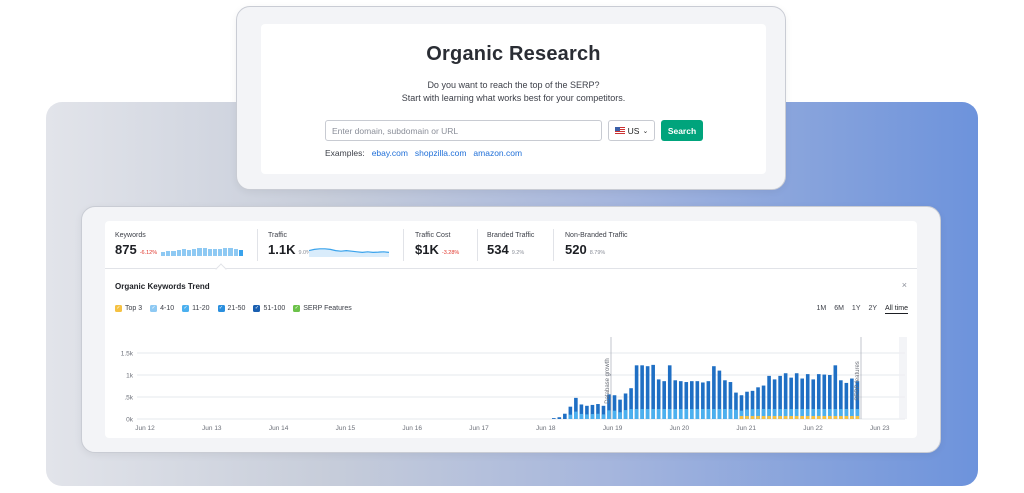 This screenshot has width=1024, height=493. What do you see at coordinates (880, 428) in the screenshot?
I see `x-tick-label: Jun 23` at bounding box center [880, 428].